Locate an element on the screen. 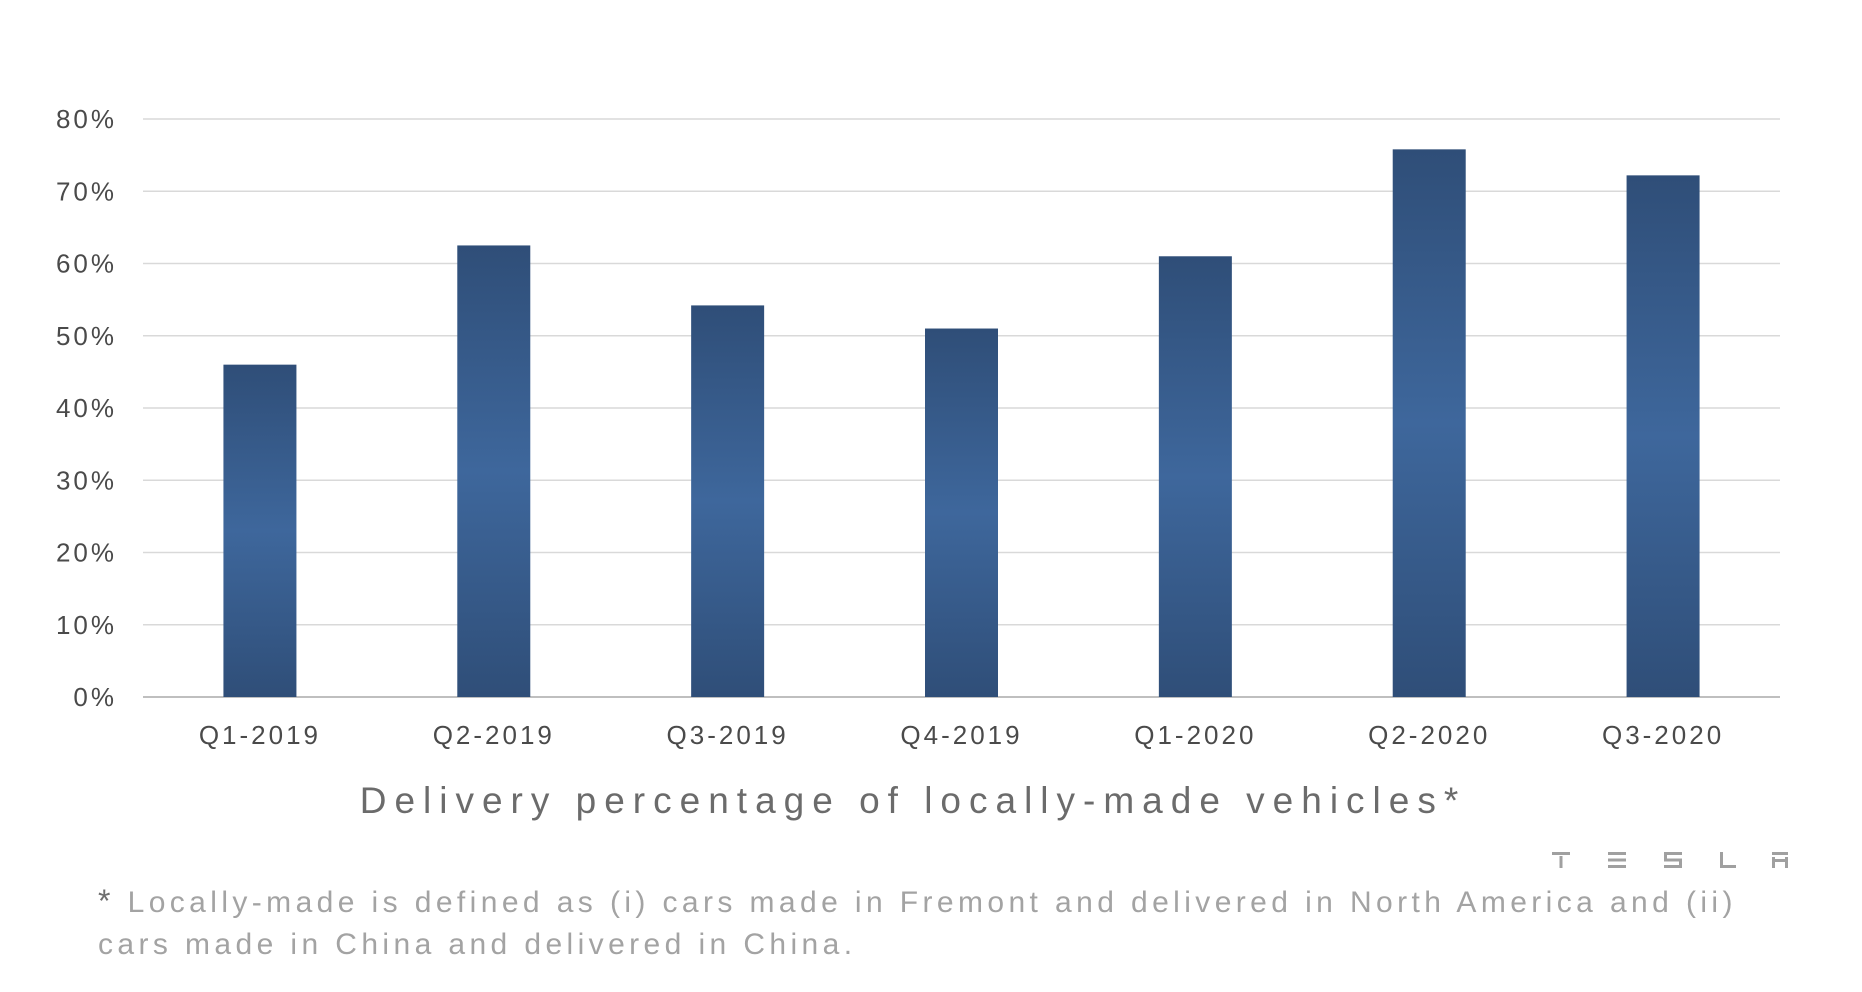 Image resolution: width=1862 pixels, height=992 pixels. y-tick-label: 0% is located at coordinates (95, 697).